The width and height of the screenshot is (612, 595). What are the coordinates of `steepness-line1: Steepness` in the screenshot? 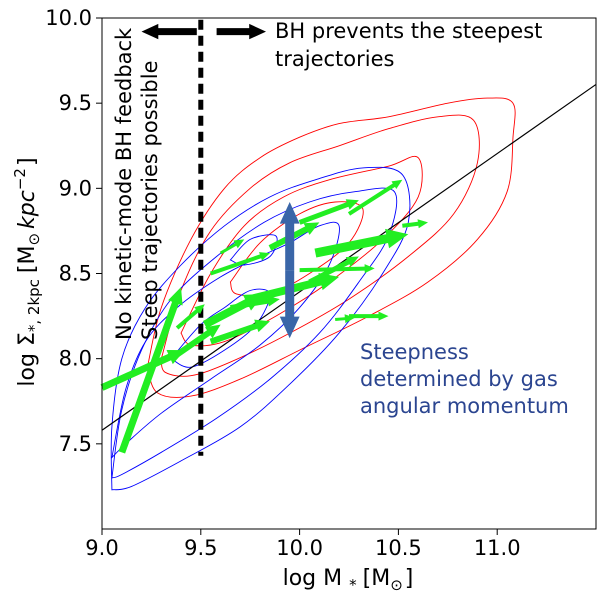 It's located at (414, 352).